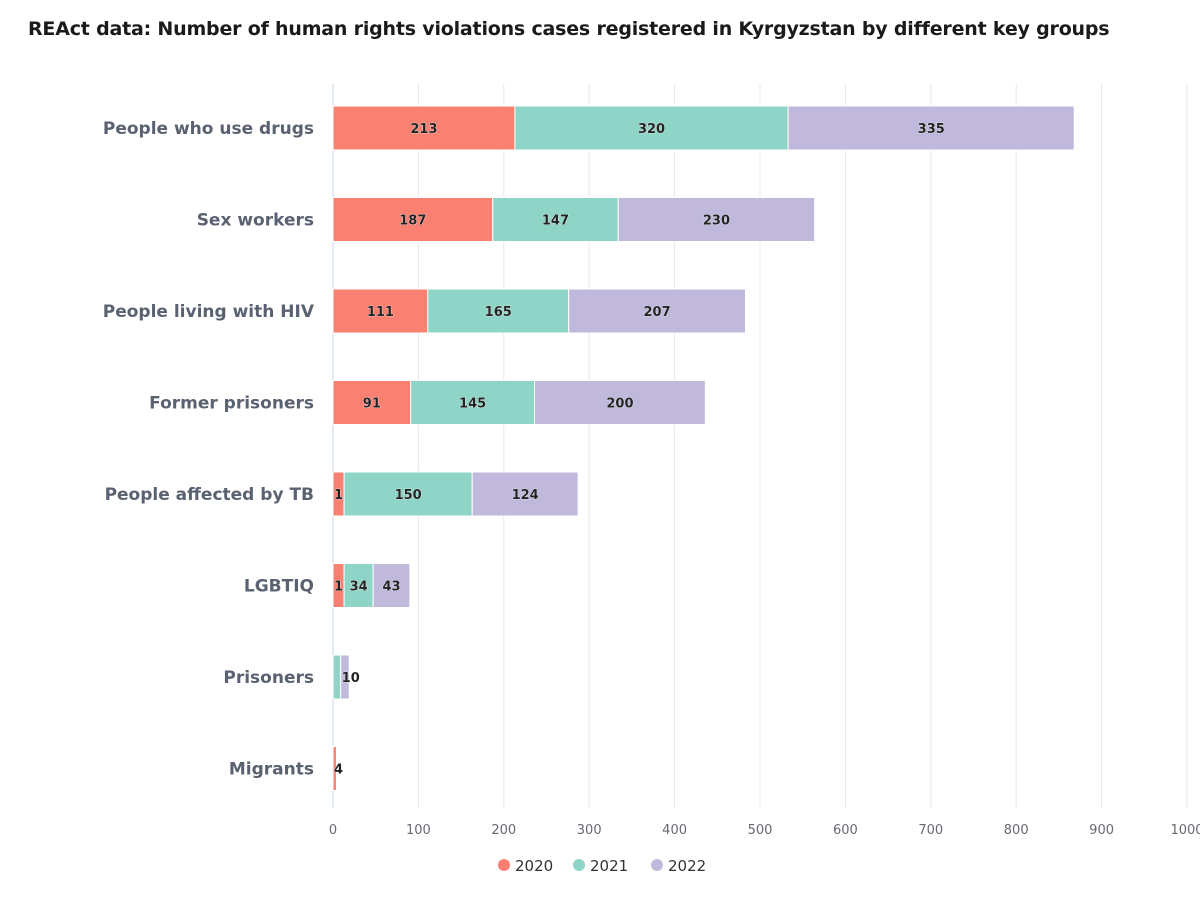  What do you see at coordinates (674, 830) in the screenshot?
I see `x-tick-label: 400` at bounding box center [674, 830].